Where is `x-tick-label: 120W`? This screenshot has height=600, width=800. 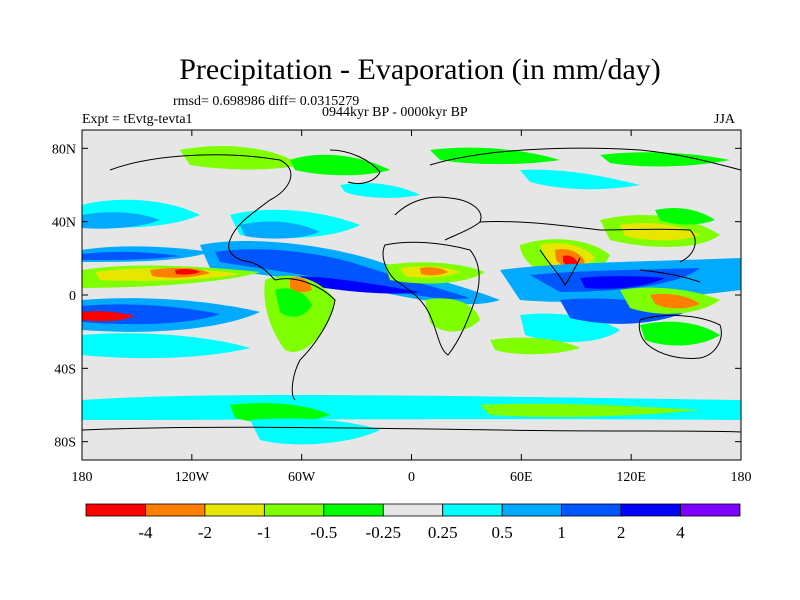 x-tick-label: 120W is located at coordinates (192, 477).